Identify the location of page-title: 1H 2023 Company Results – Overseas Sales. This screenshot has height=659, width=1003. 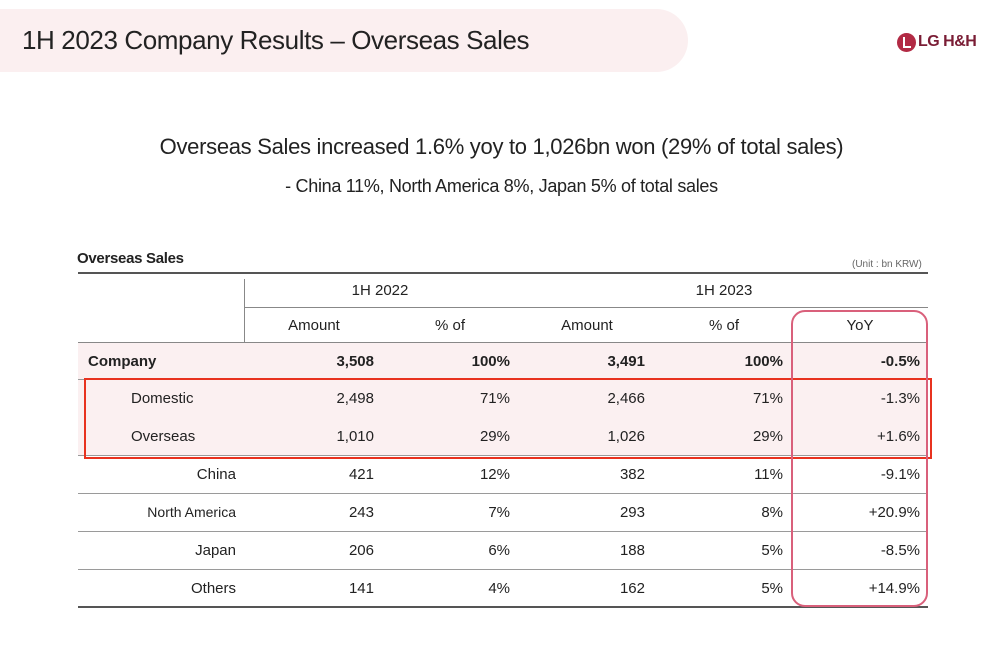
(276, 40).